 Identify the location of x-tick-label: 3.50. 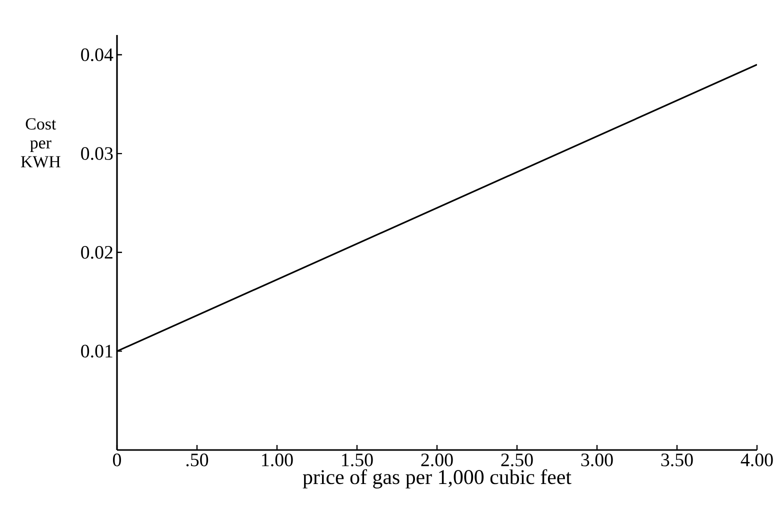
(677, 460).